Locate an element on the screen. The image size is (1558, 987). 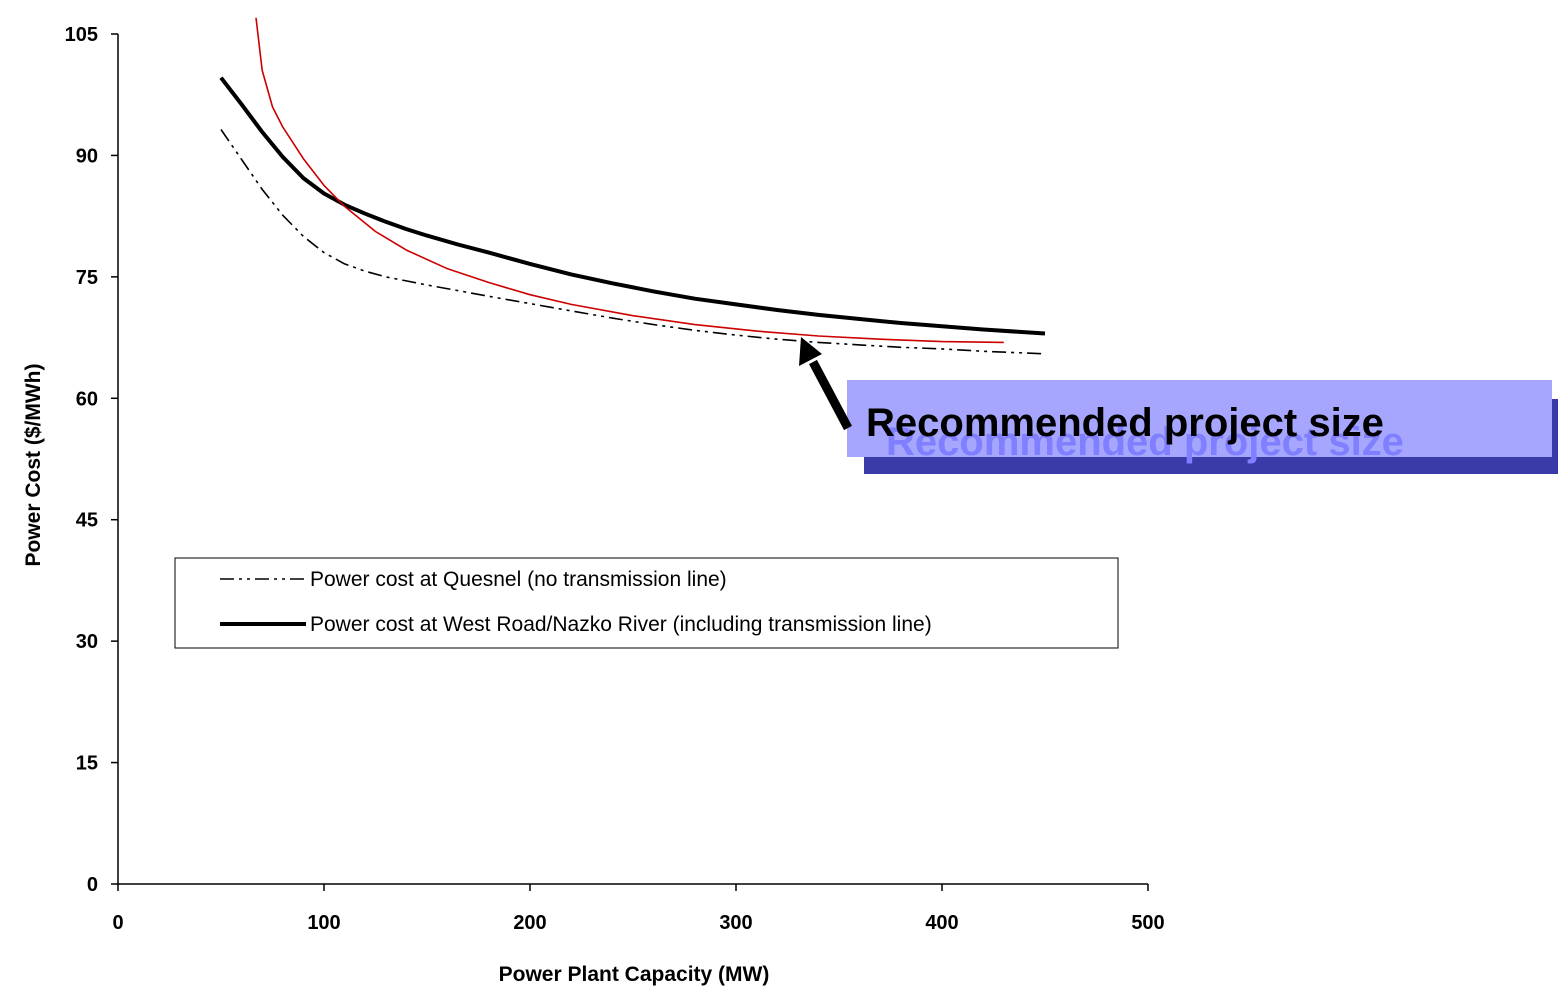
x-axis-title: Power Plant Capacity (MW) is located at coordinates (634, 974).